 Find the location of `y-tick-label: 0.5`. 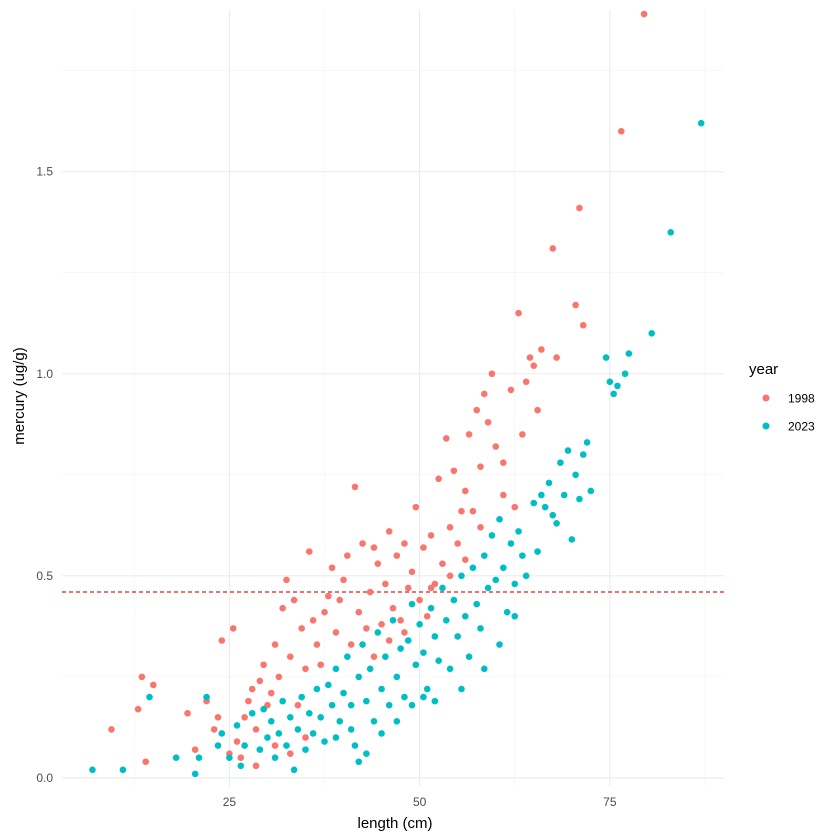

y-tick-label: 0.5 is located at coordinates (44, 576).